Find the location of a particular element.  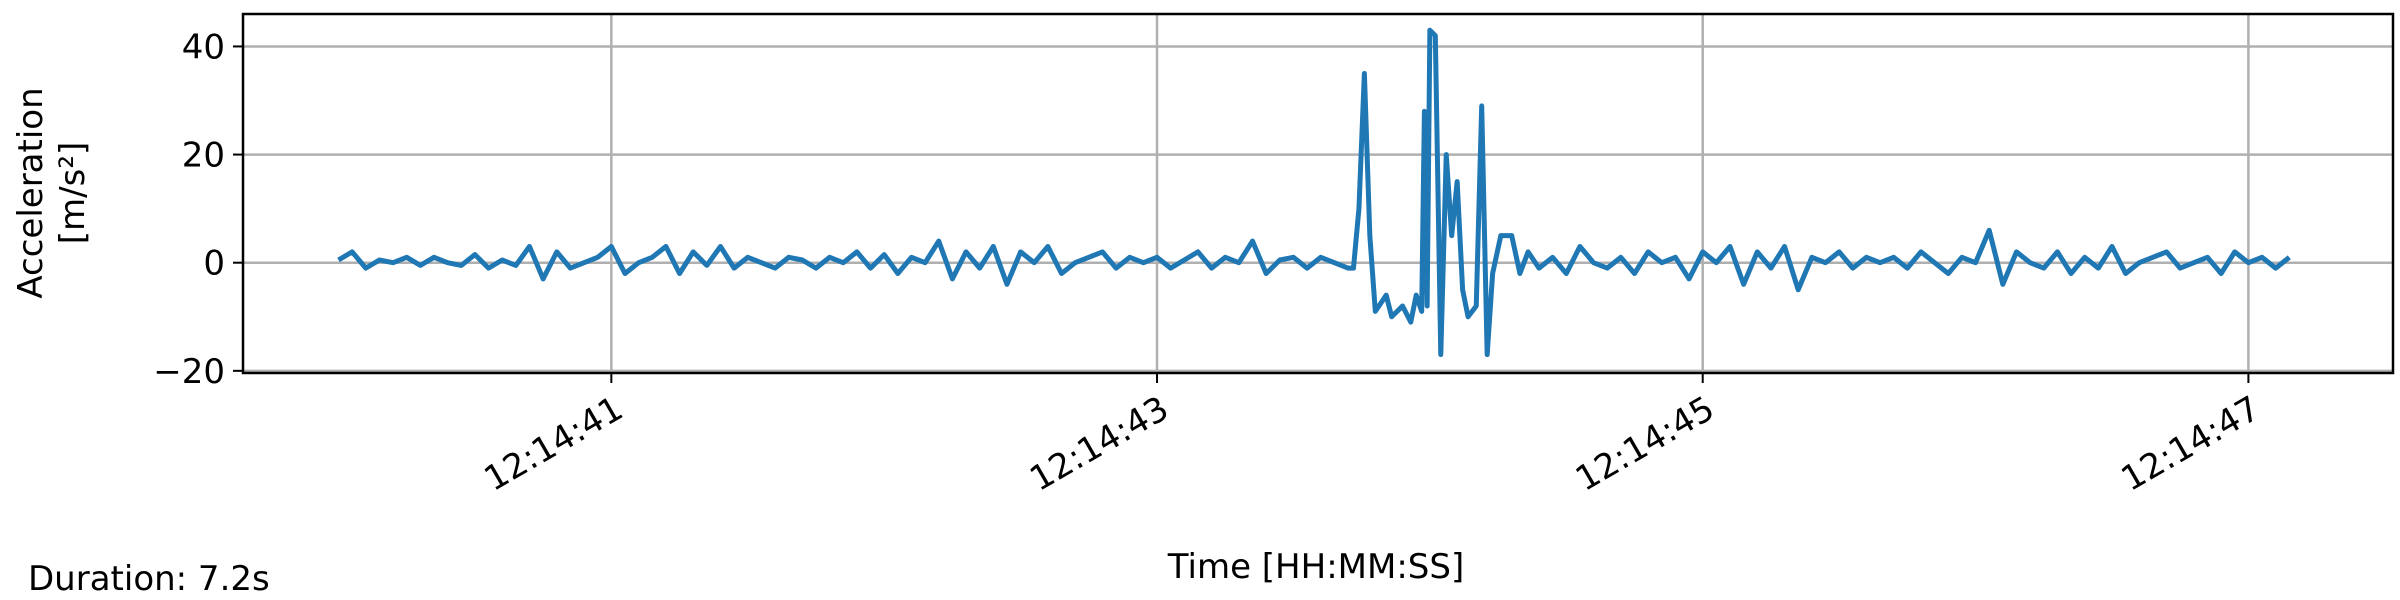

y-tick-label: −20 is located at coordinates (189, 372).